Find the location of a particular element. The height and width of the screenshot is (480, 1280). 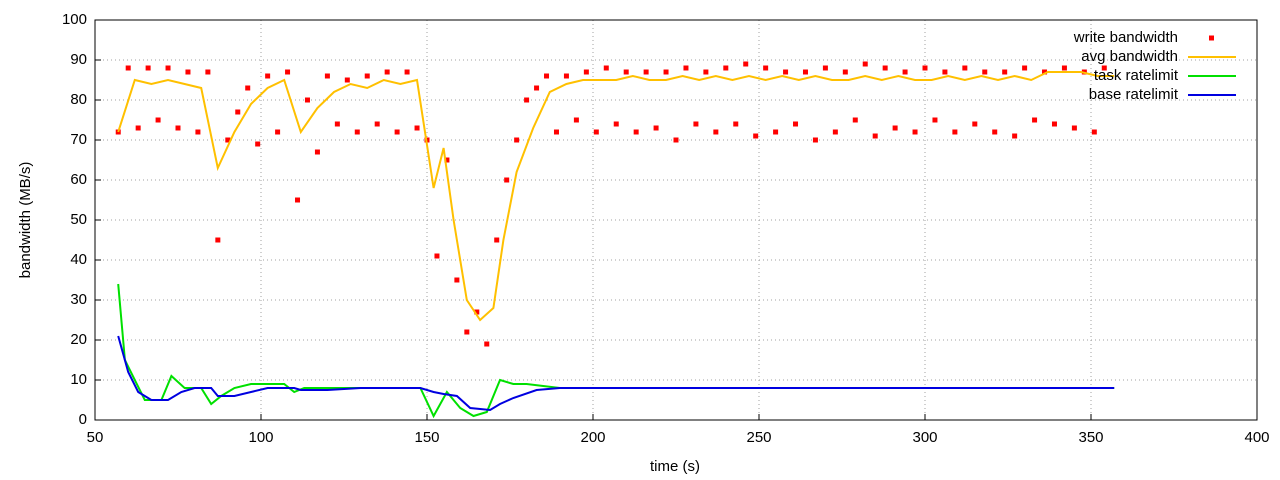

x-tick-label: 150 is located at coordinates (426, 437).